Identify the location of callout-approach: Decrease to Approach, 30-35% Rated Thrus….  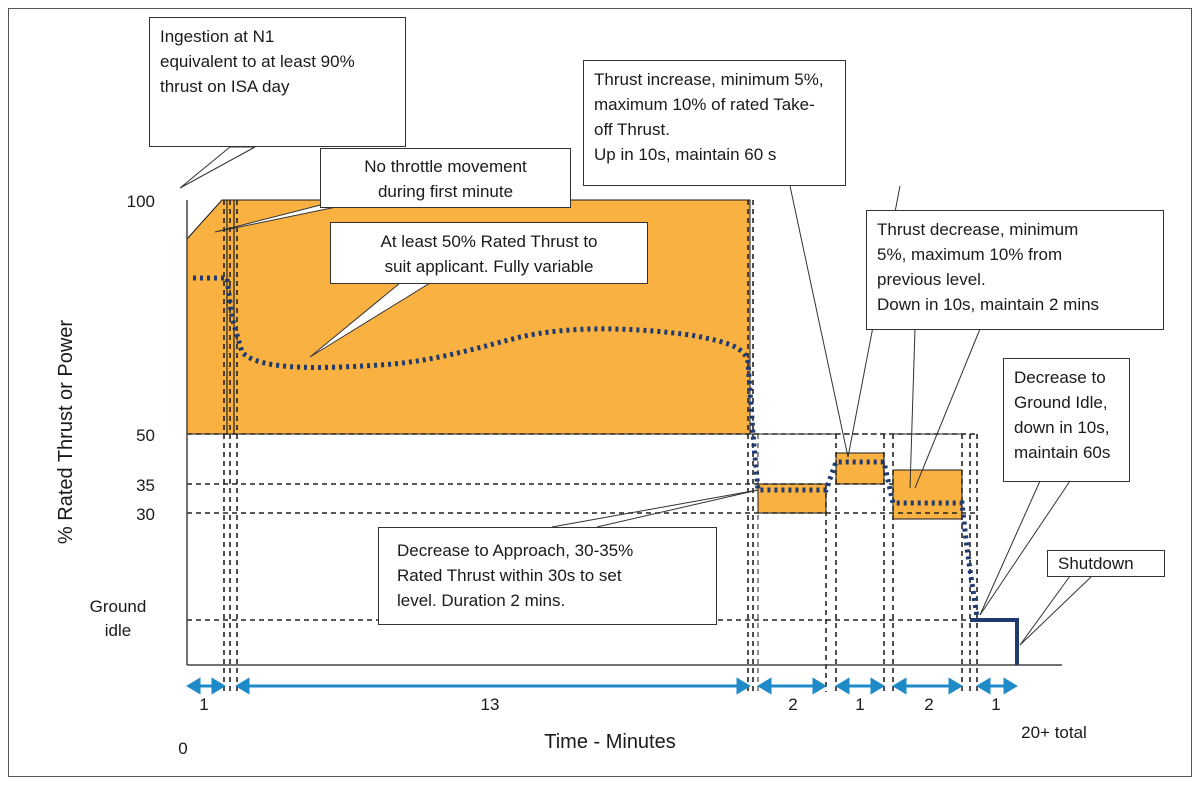
(547, 576).